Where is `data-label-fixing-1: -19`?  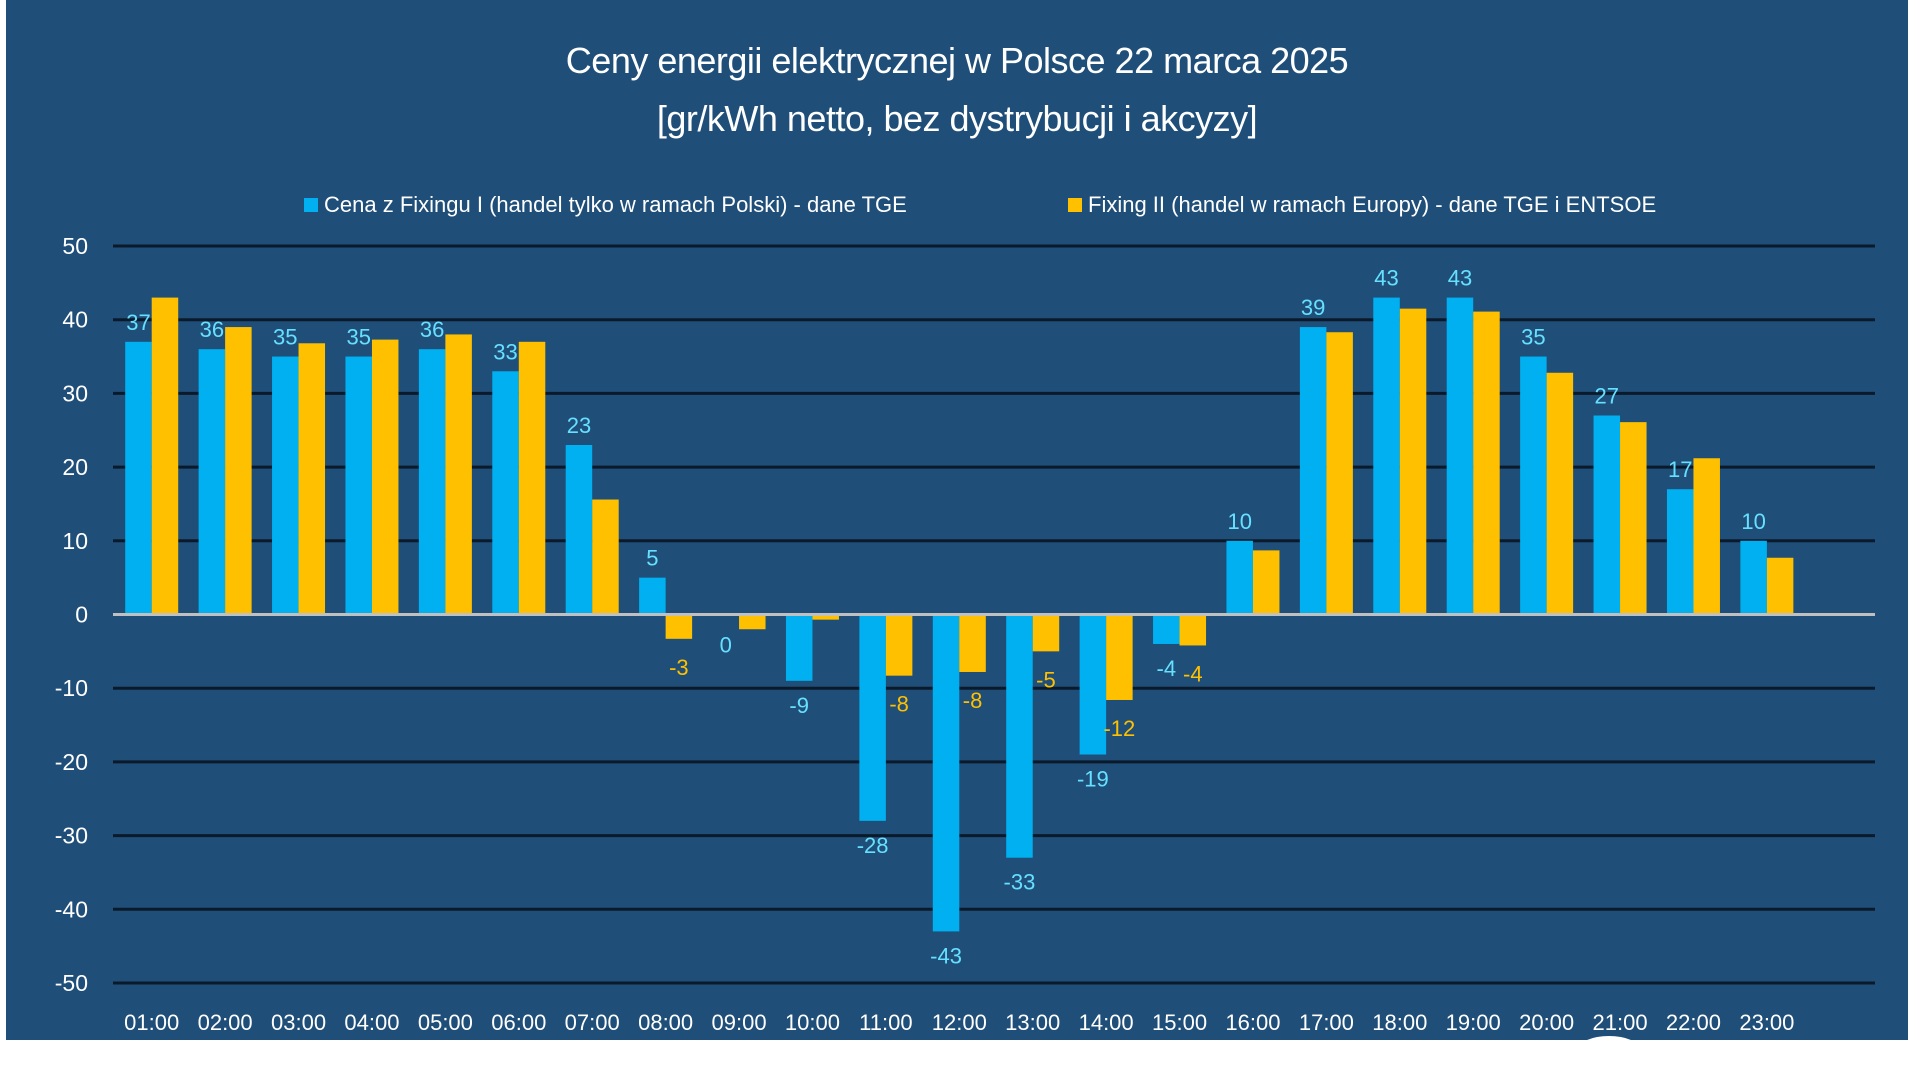 data-label-fixing-1: -19 is located at coordinates (1093, 779).